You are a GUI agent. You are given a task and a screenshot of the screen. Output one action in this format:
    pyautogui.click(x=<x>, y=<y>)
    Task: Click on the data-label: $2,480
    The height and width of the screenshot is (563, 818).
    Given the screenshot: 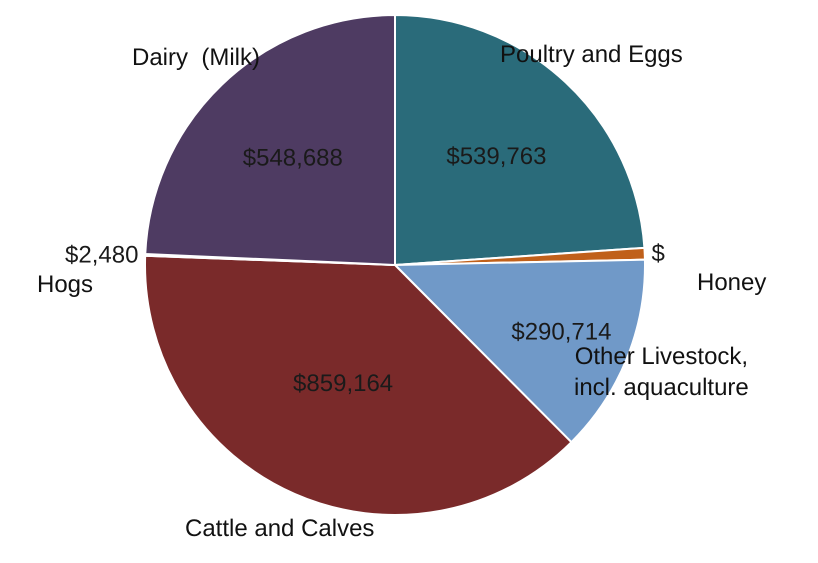 What is the action you would take?
    pyautogui.click(x=101, y=254)
    